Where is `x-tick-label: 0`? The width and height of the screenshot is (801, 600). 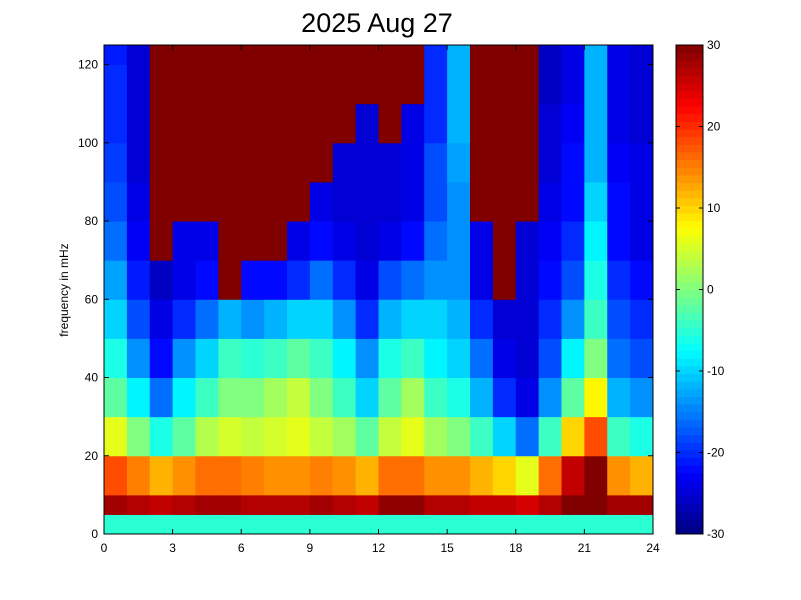 x-tick-label: 0 is located at coordinates (104, 548).